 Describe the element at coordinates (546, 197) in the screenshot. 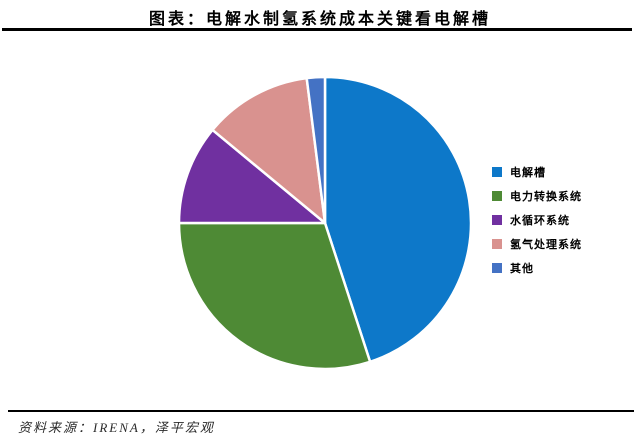

I see `legend-label: 电力转换系统` at that location.